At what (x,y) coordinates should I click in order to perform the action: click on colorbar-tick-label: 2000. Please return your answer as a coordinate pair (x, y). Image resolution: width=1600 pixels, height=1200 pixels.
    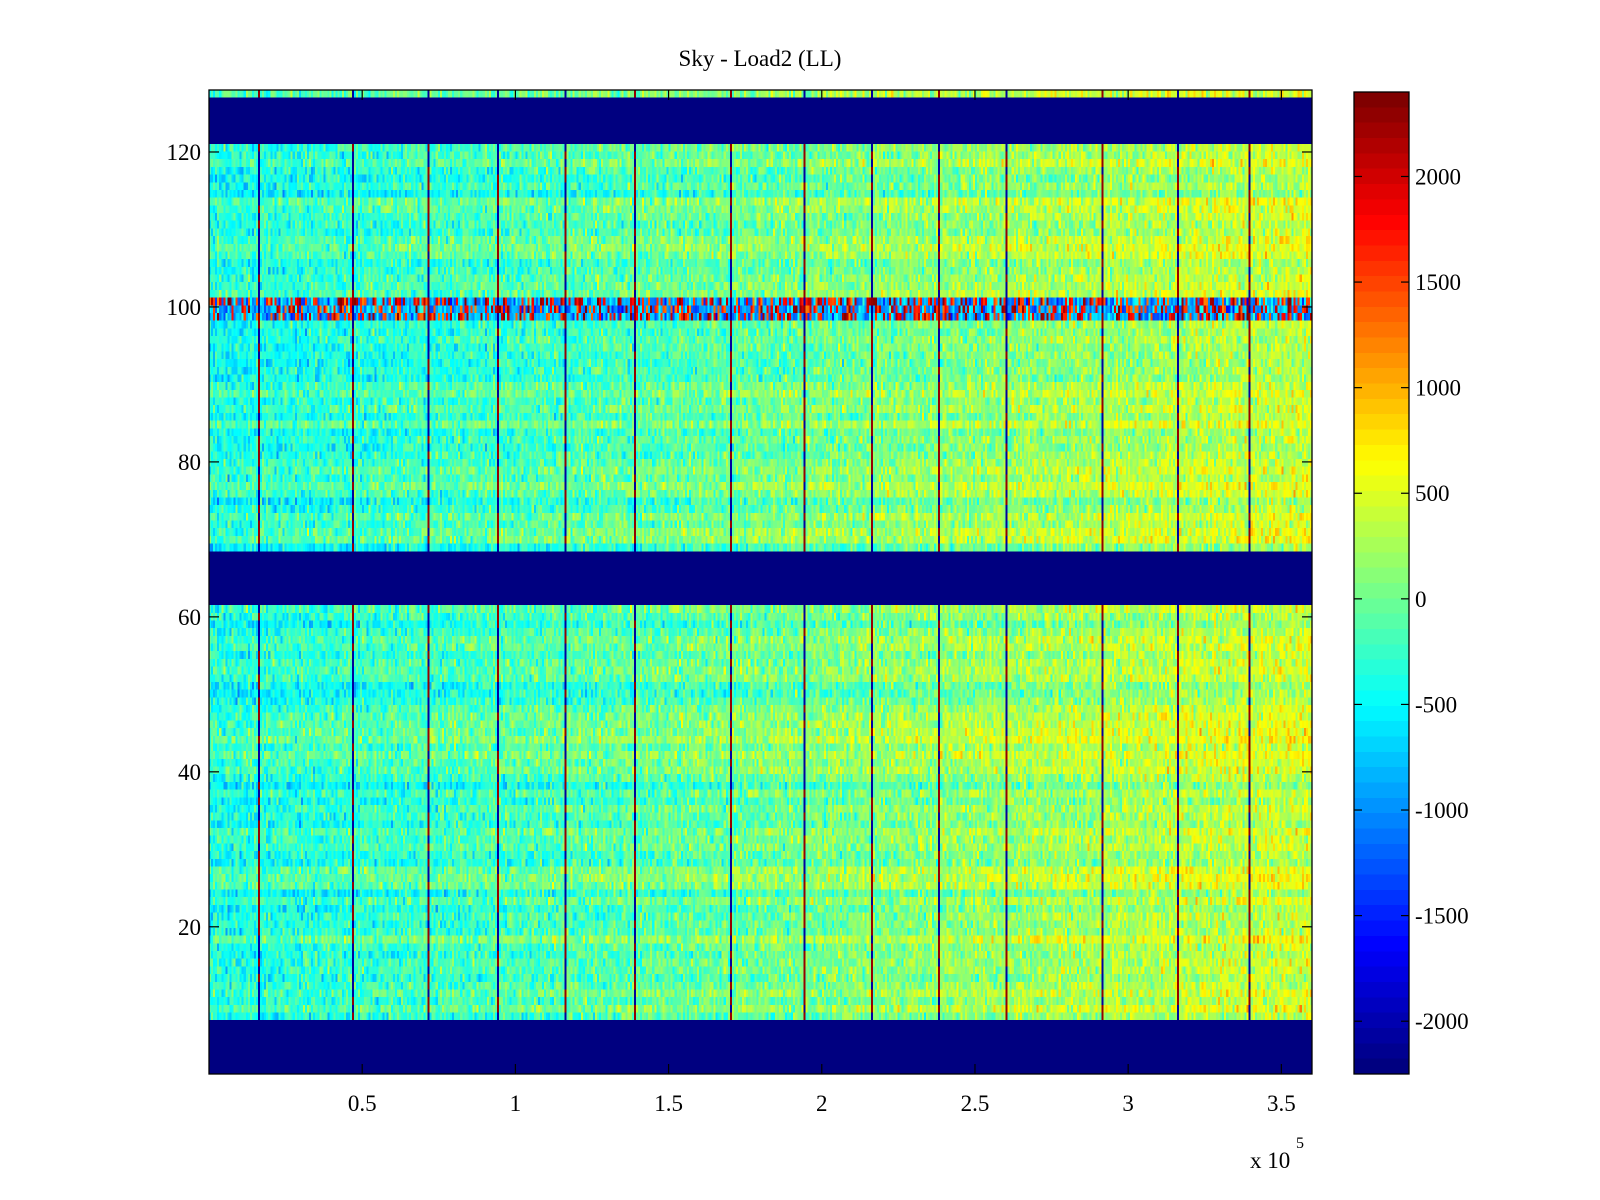
    Looking at the image, I should click on (1438, 176).